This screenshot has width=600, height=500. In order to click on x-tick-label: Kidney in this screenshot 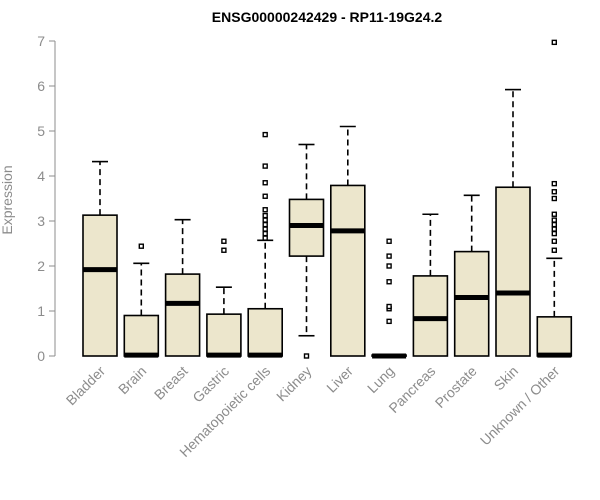, I will do `click(294, 384)`.